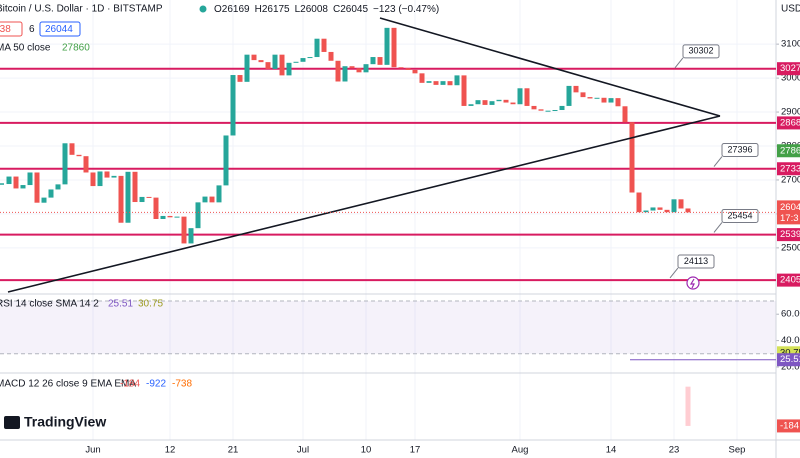 The height and width of the screenshot is (458, 800). Describe the element at coordinates (406, 9) in the screenshot. I see `ohlc-field: −123 (−0.47%)` at that location.